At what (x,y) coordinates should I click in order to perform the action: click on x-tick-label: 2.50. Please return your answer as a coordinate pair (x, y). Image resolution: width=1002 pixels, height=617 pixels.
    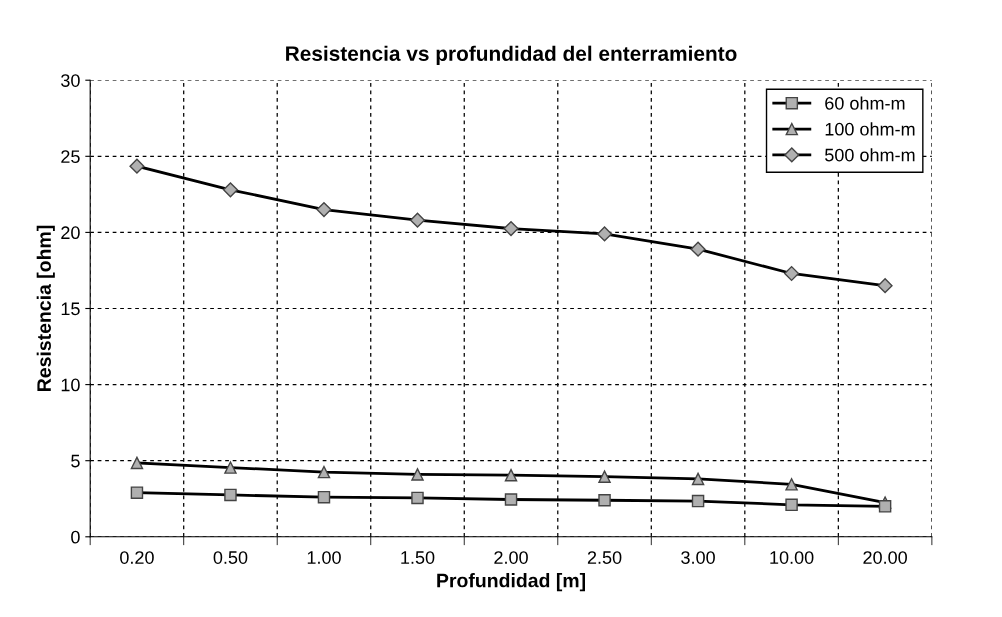
    Looking at the image, I should click on (604, 557).